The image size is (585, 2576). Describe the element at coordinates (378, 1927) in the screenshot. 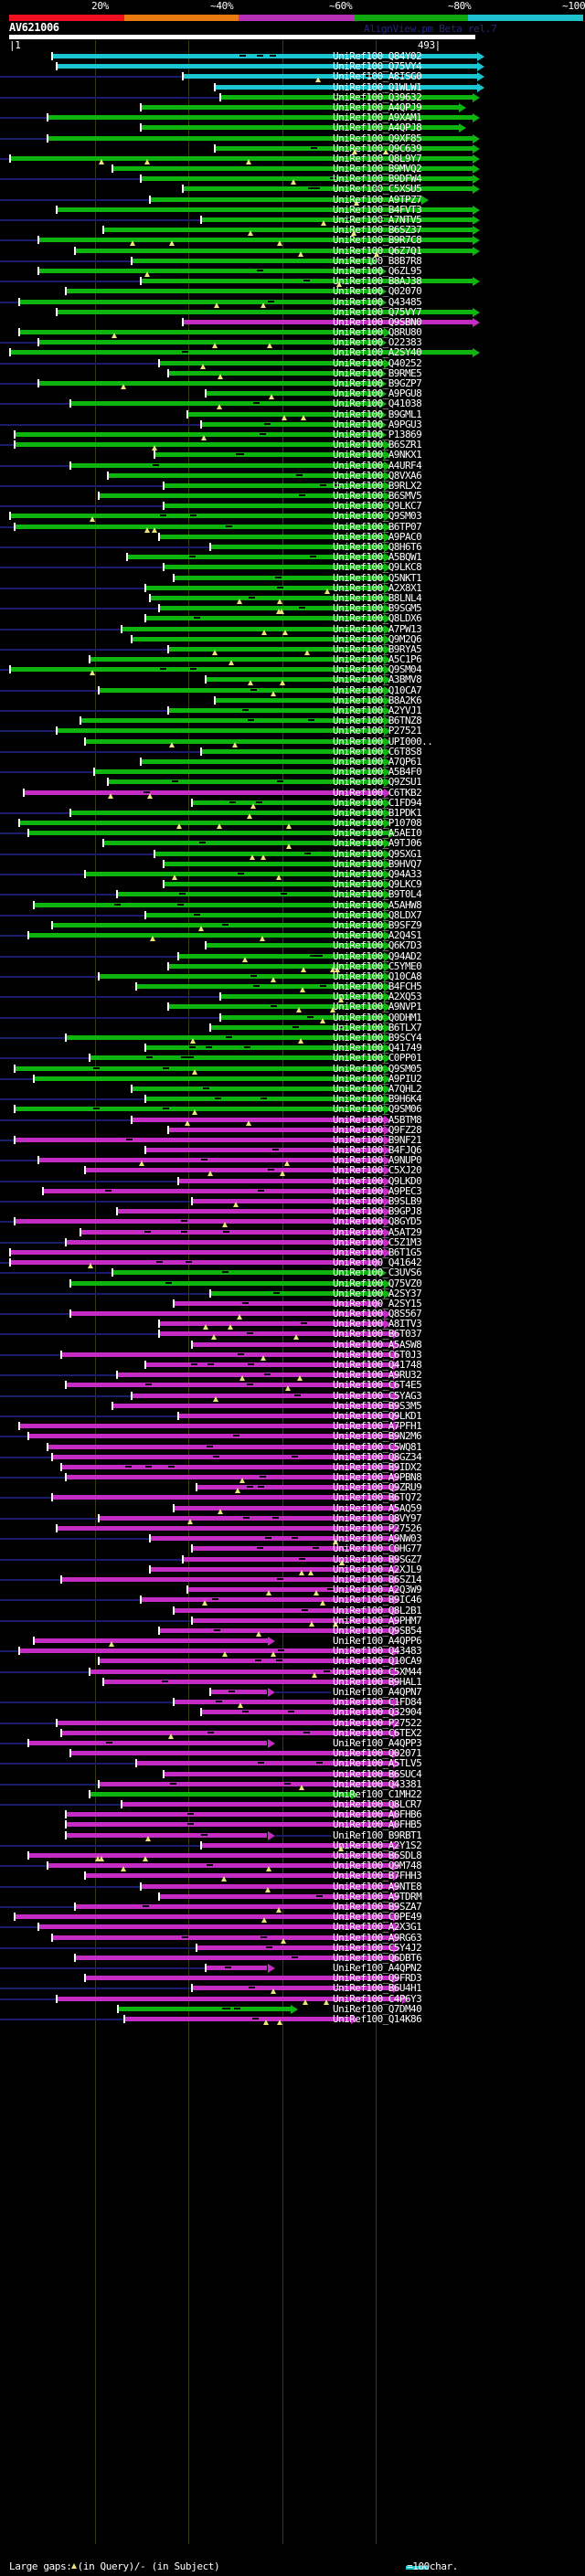

I see `hit-label: UniRef100_A2X3G1` at that location.